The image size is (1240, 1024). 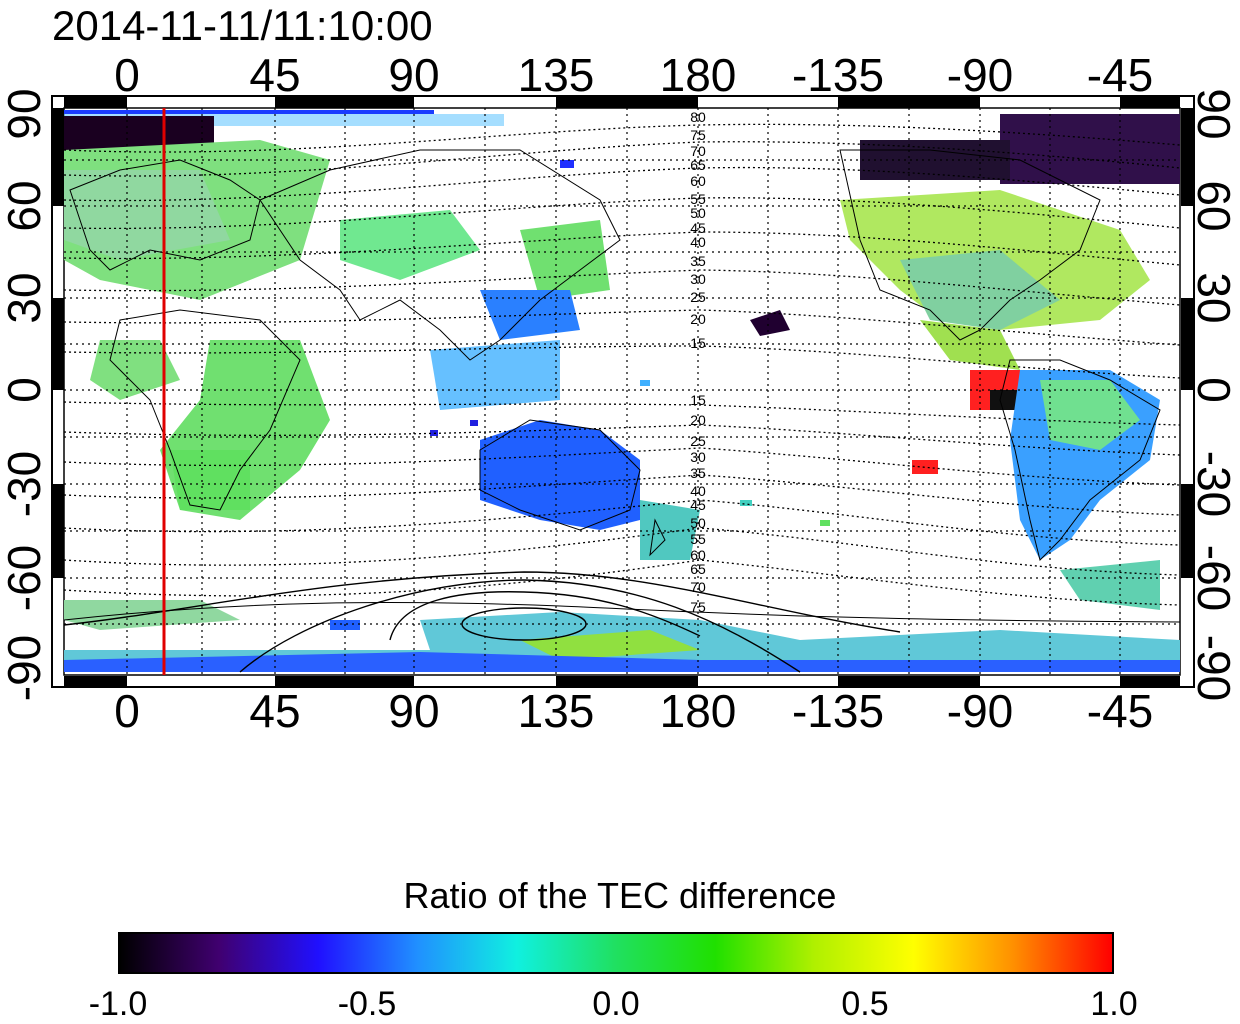 What do you see at coordinates (127, 711) in the screenshot?
I see `bottom-lon-tick: 0` at bounding box center [127, 711].